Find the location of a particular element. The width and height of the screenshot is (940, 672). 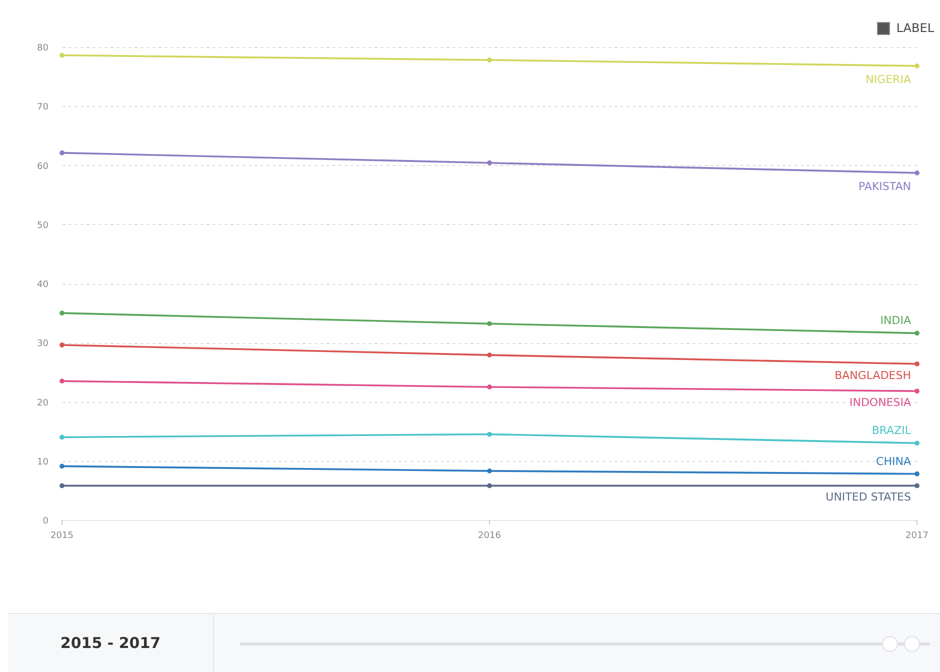

series-label: NIGERIA is located at coordinates (889, 79).